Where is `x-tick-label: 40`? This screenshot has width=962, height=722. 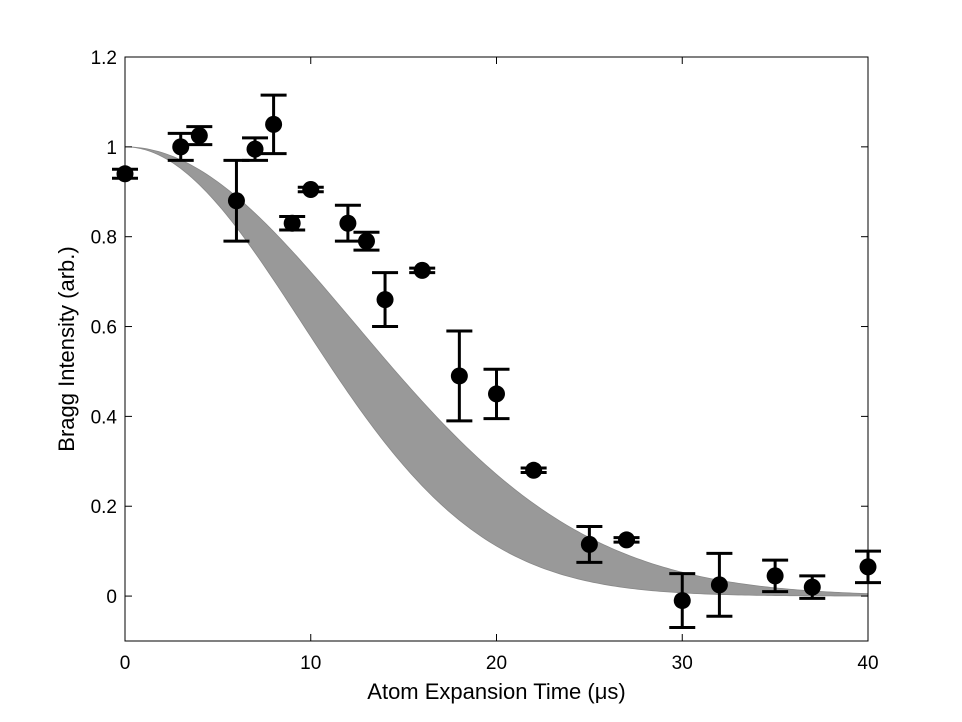 x-tick-label: 40 is located at coordinates (867, 663).